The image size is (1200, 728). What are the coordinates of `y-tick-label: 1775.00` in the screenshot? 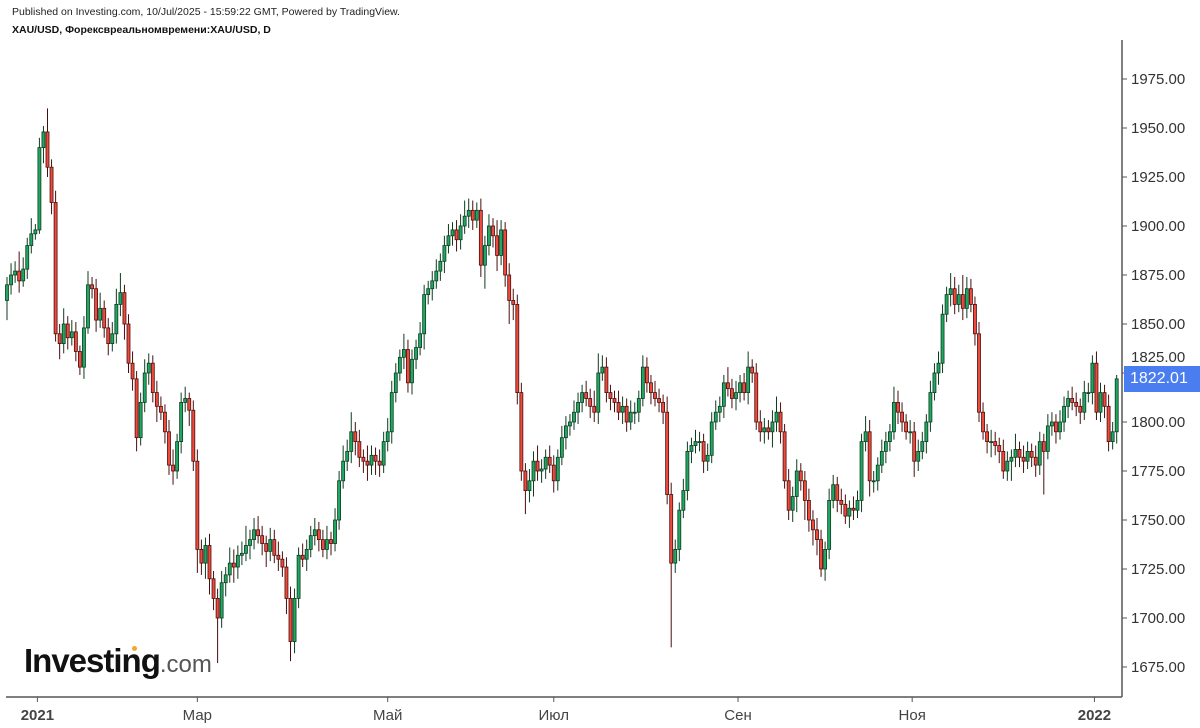 It's located at (1158, 471).